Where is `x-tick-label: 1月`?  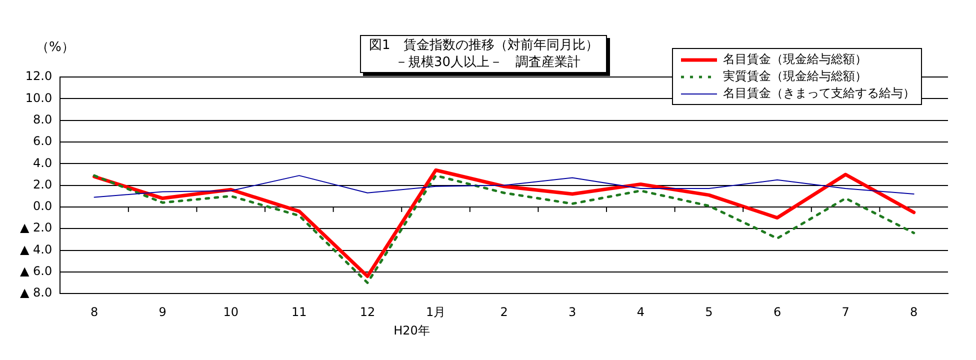
x-tick-label: 1月 is located at coordinates (436, 311).